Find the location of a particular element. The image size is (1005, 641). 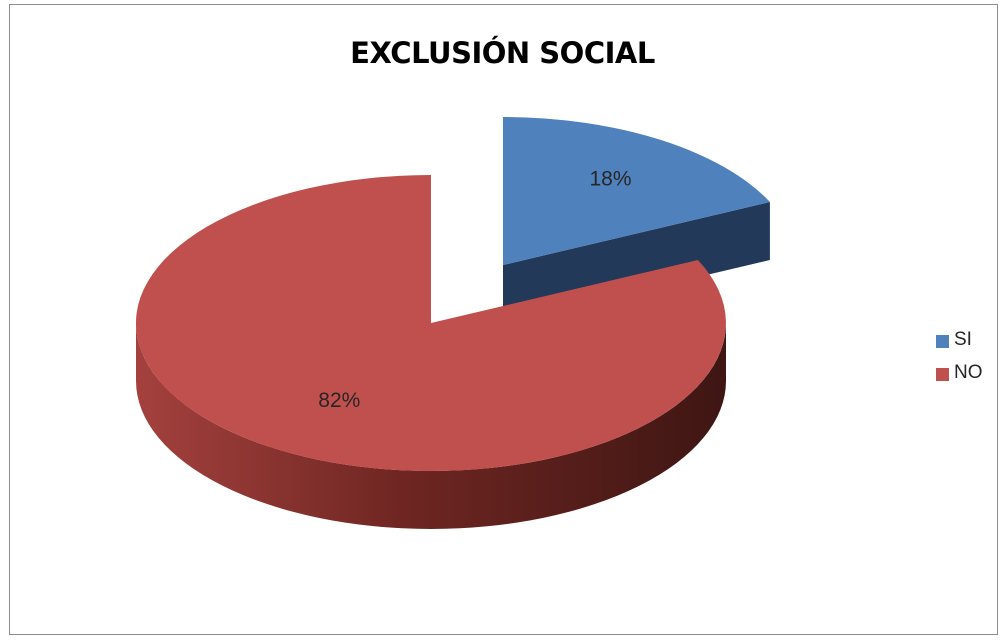

chart-title: EXCLUSIÓN SOCIAL is located at coordinates (502, 53).